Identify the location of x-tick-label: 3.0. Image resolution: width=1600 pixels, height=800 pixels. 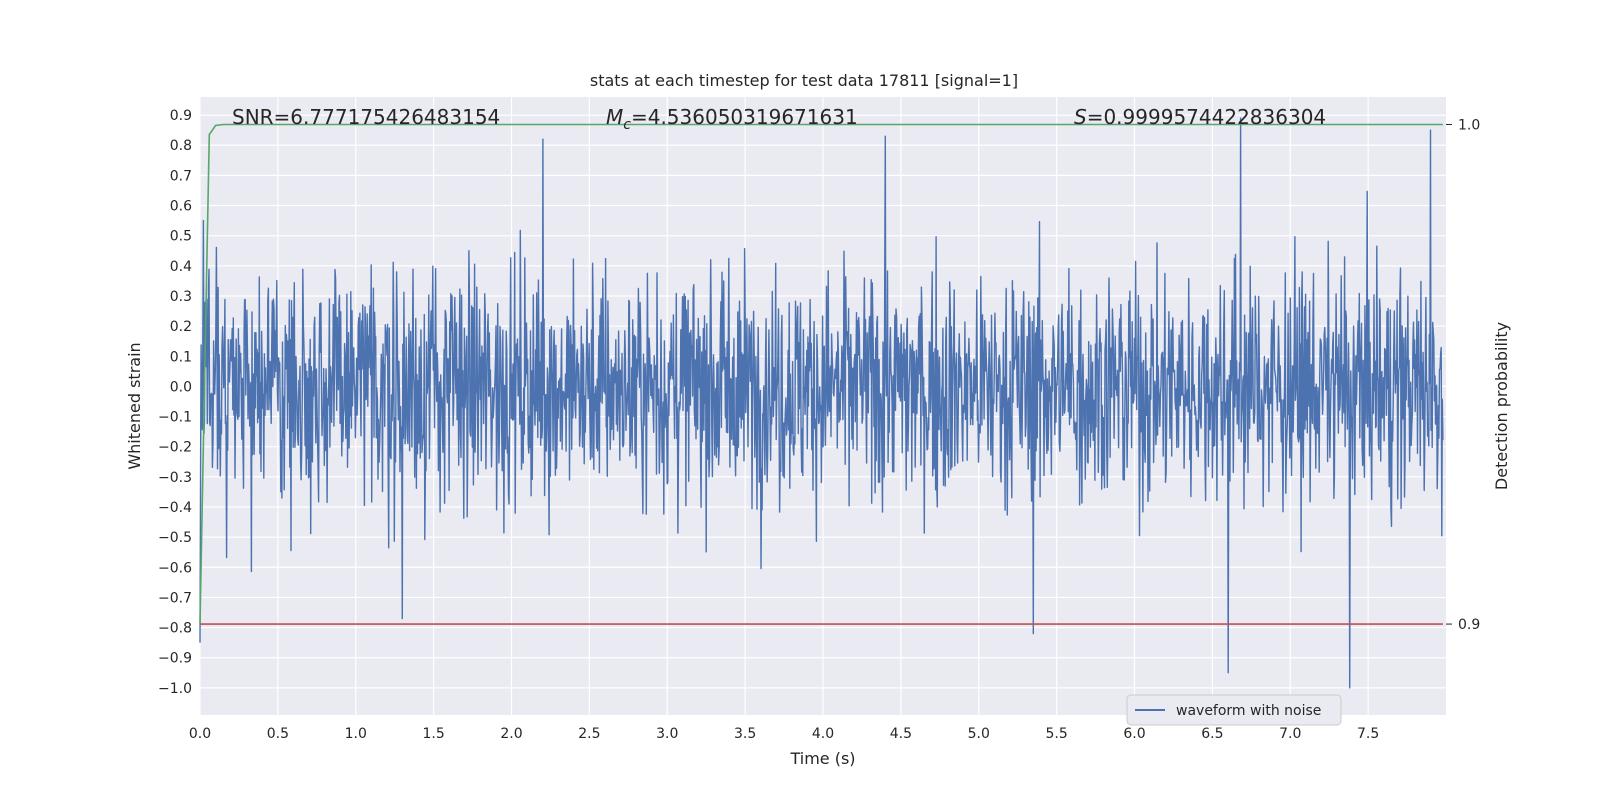
(667, 734).